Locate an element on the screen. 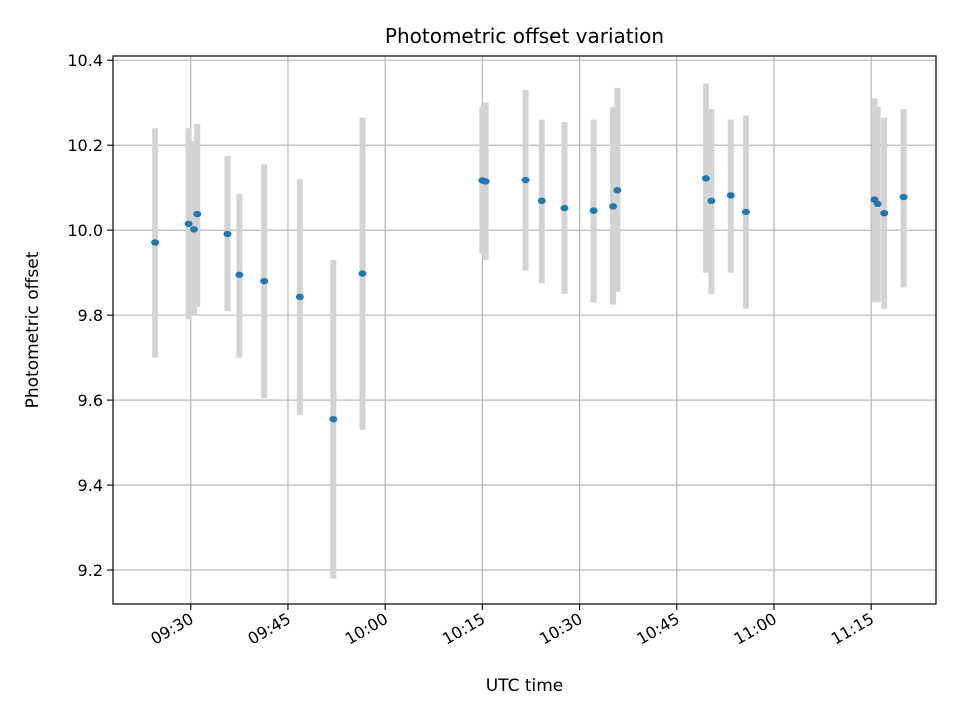  x-axis-label: UTC time is located at coordinates (525, 686).